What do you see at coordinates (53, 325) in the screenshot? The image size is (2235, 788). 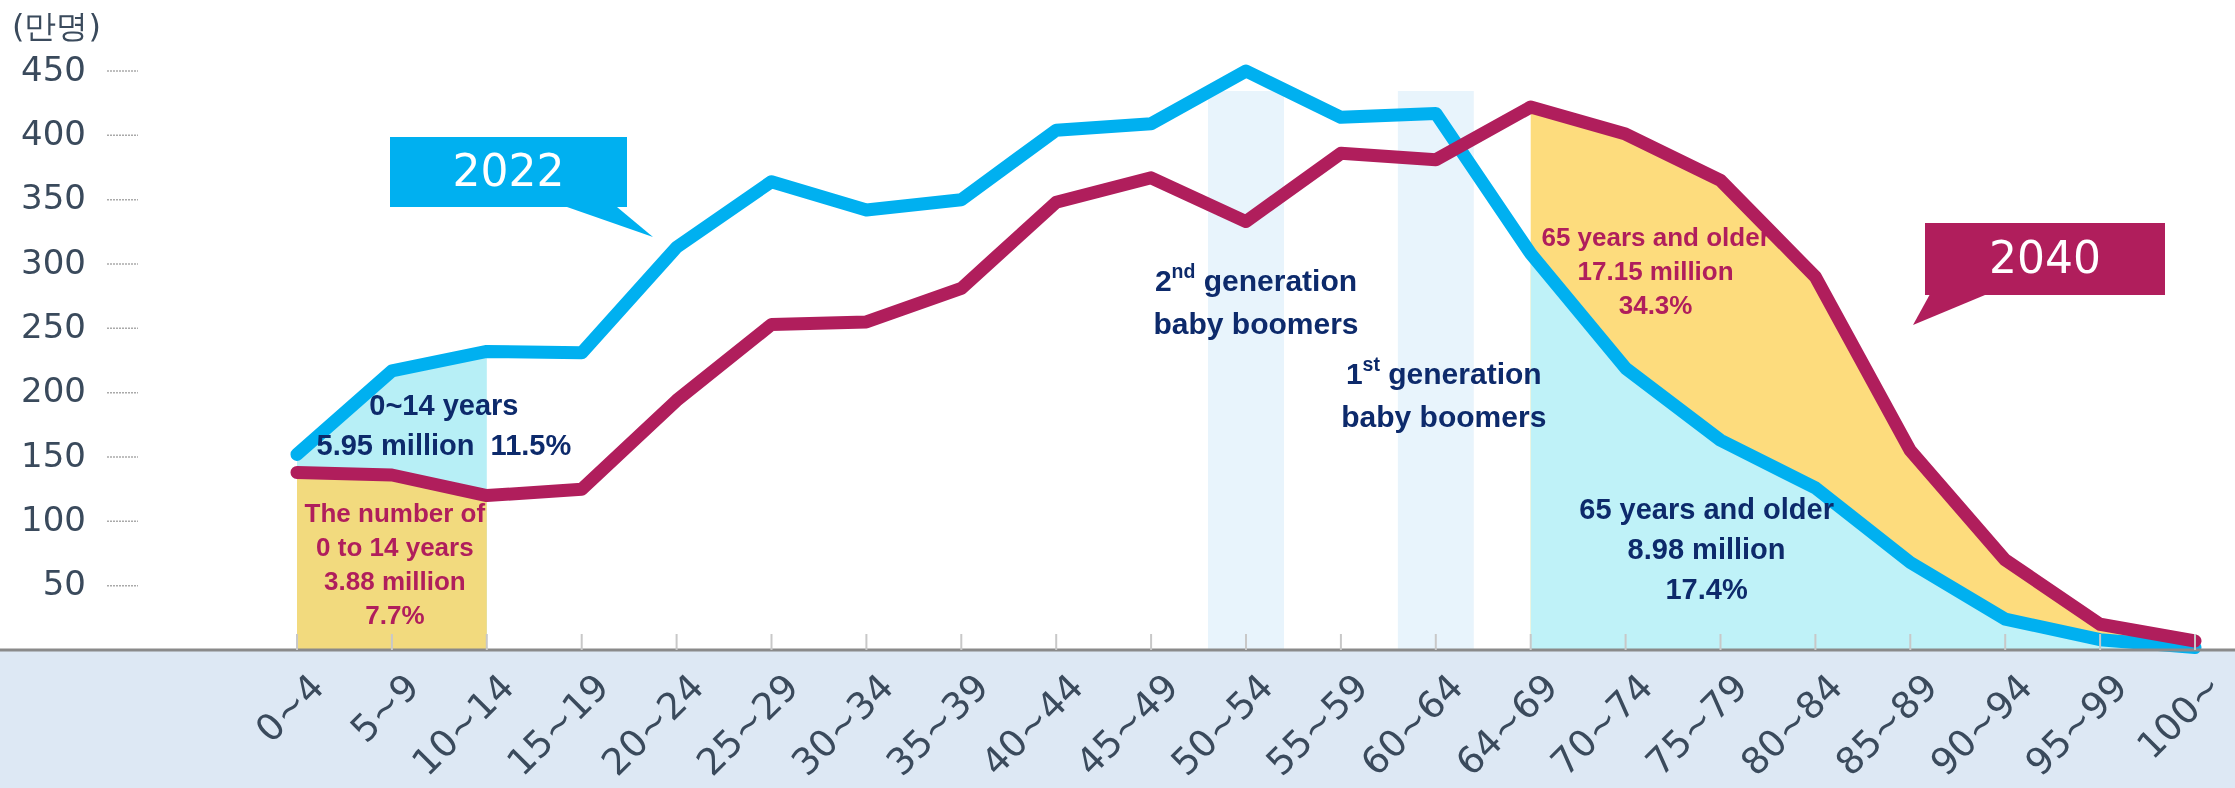 I see `y-tick-label: 250` at bounding box center [53, 325].